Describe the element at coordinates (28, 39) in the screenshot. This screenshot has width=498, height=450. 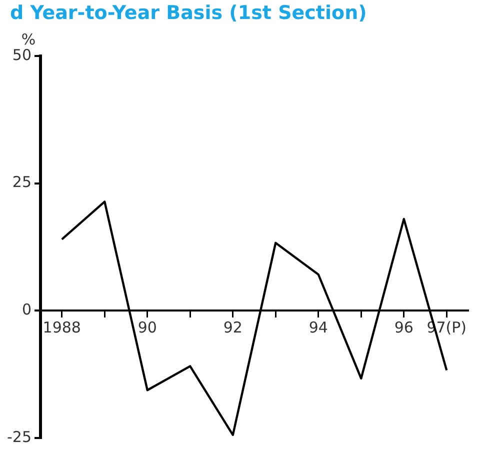
I see `y-axis-title: %` at that location.